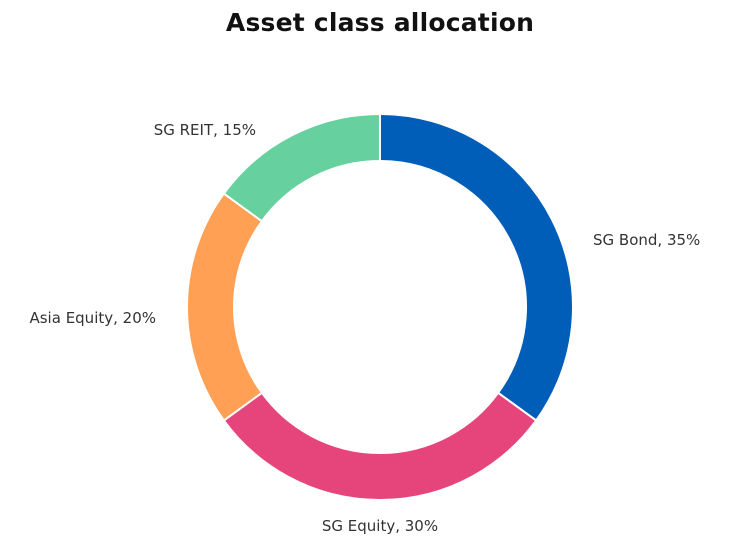  I want to click on slice-label-sg-reit: SG REIT, 15%, so click(205, 130).